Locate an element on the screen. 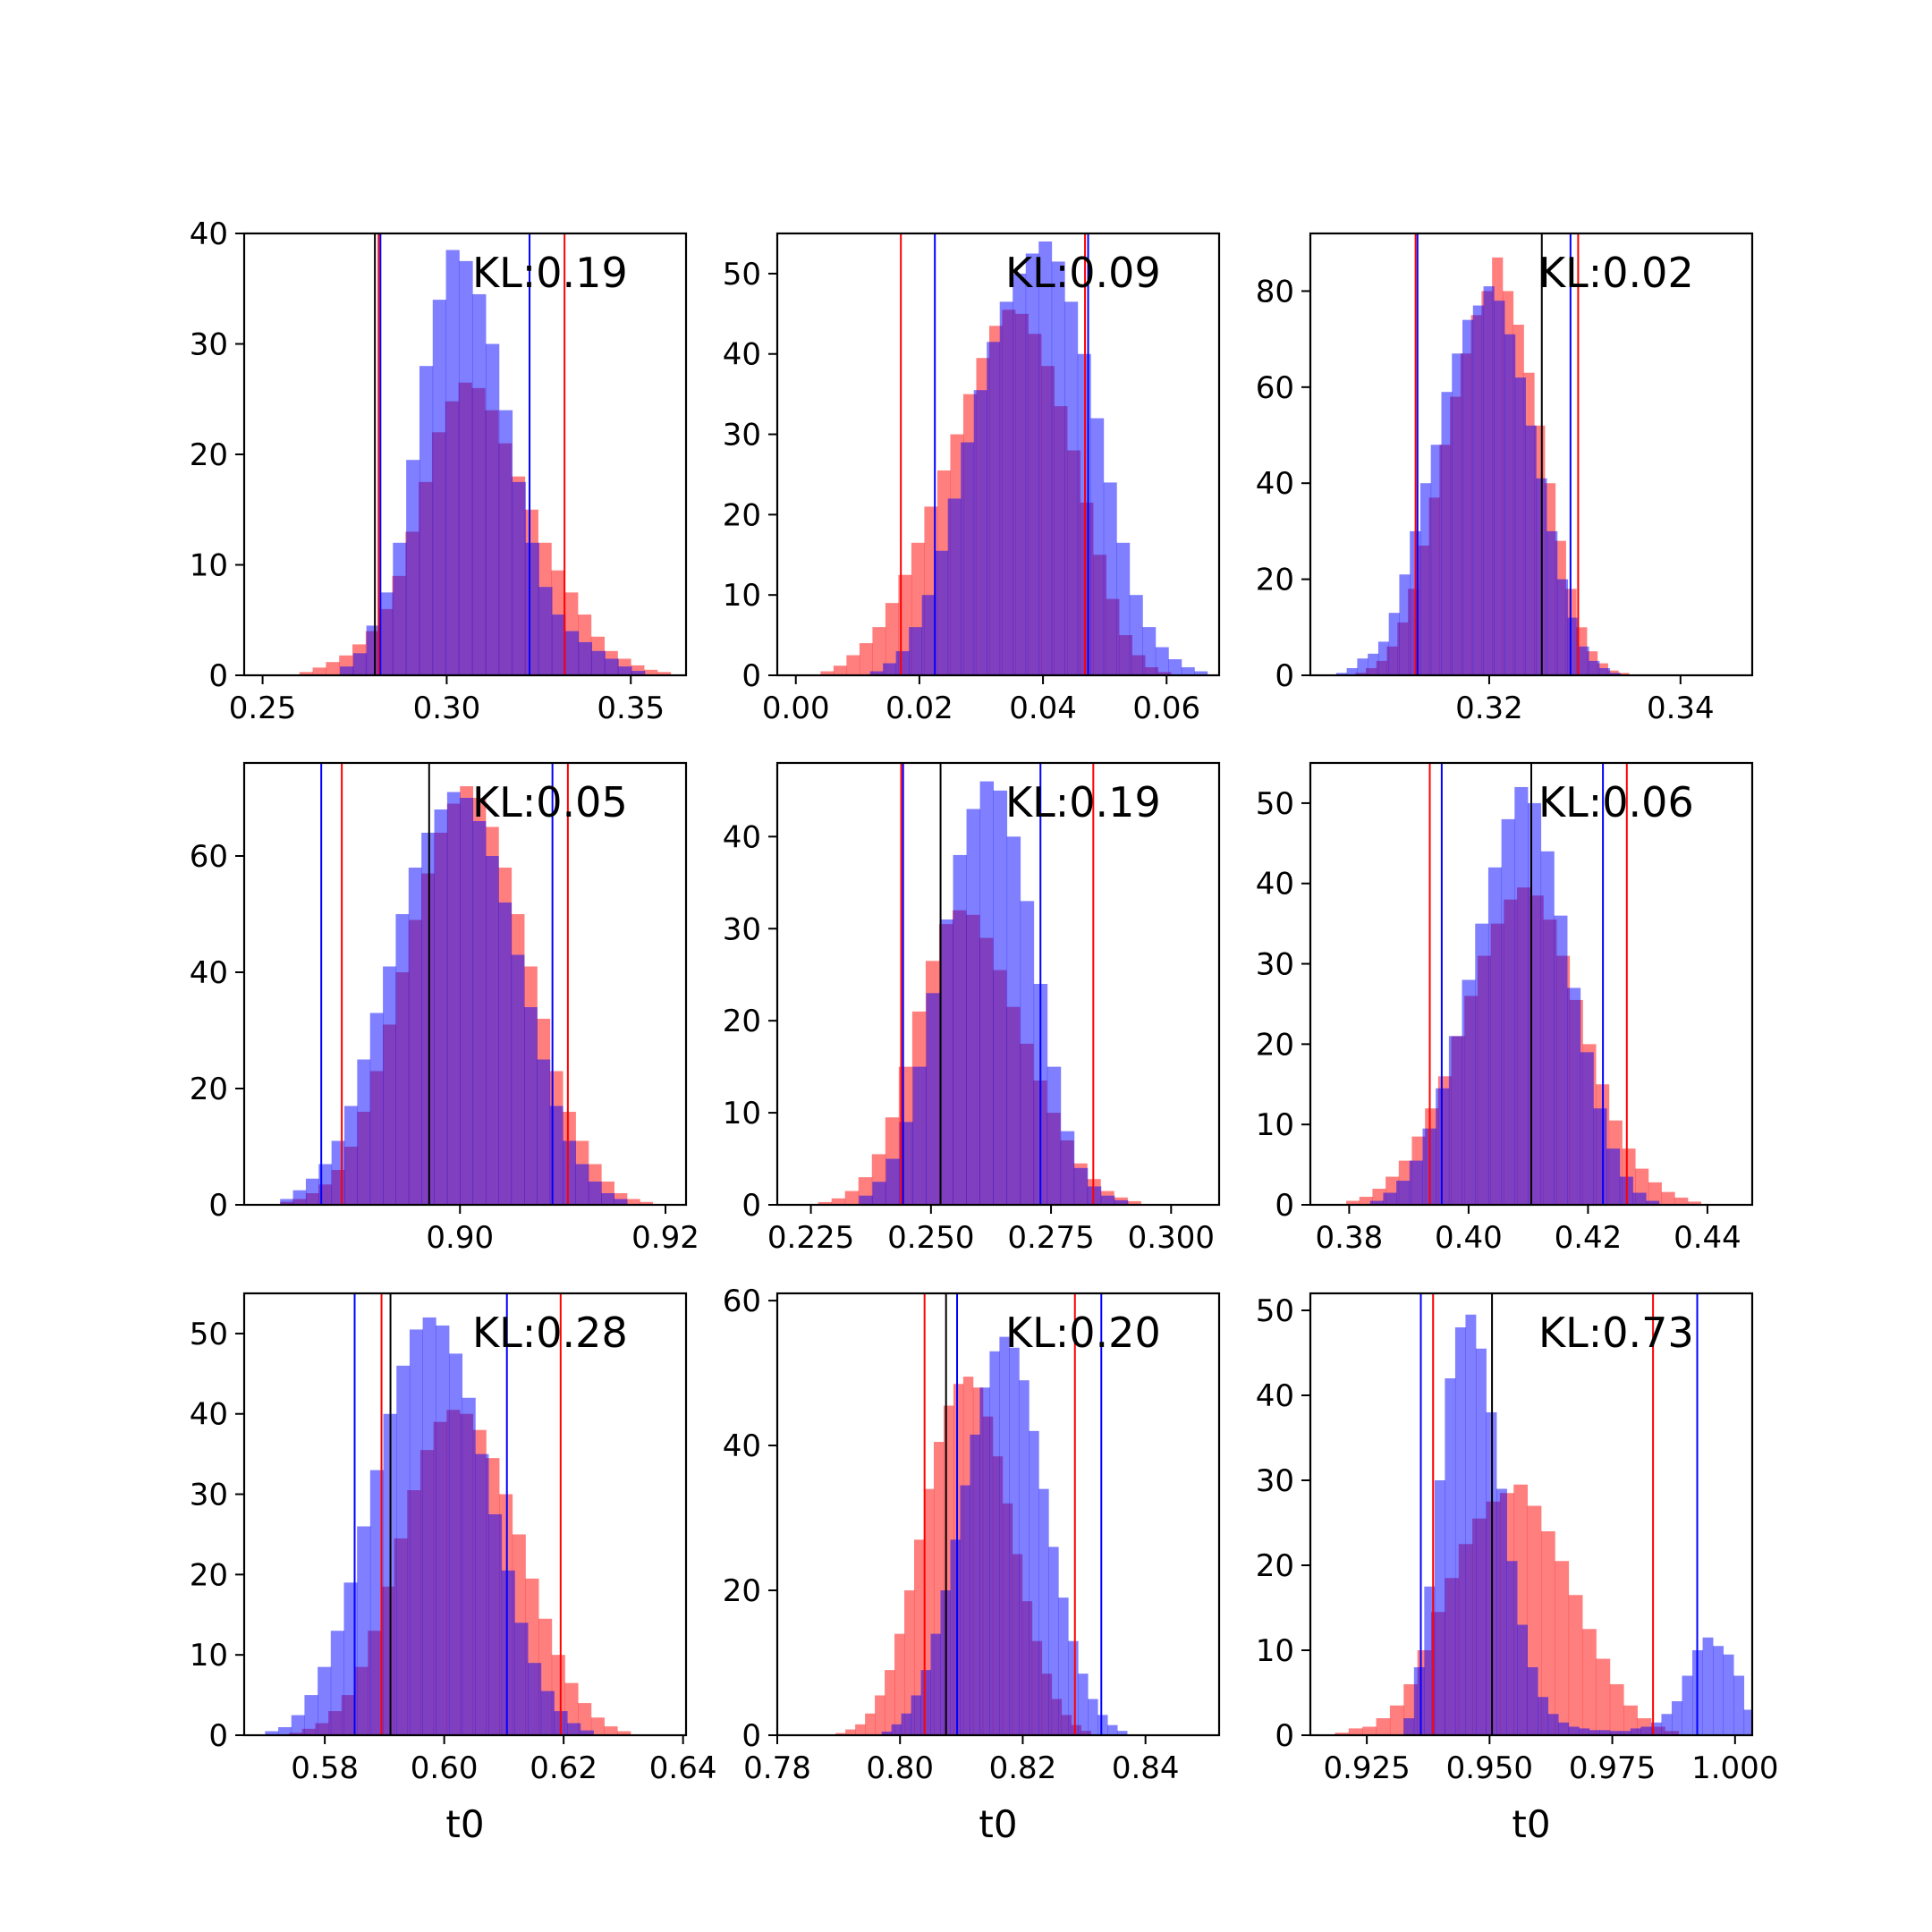 The height and width of the screenshot is (1932, 1932). kl-annotation: KL:0.19 is located at coordinates (1083, 802).